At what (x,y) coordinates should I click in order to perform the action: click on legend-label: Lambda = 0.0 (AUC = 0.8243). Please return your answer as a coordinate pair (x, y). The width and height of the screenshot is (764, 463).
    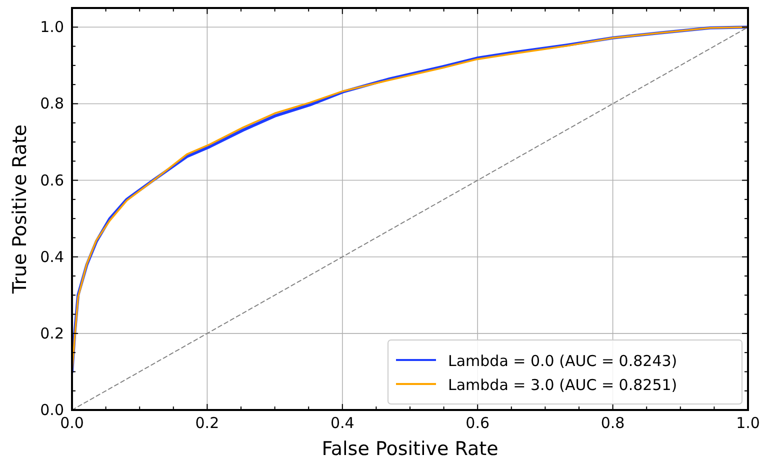
    Looking at the image, I should click on (563, 361).